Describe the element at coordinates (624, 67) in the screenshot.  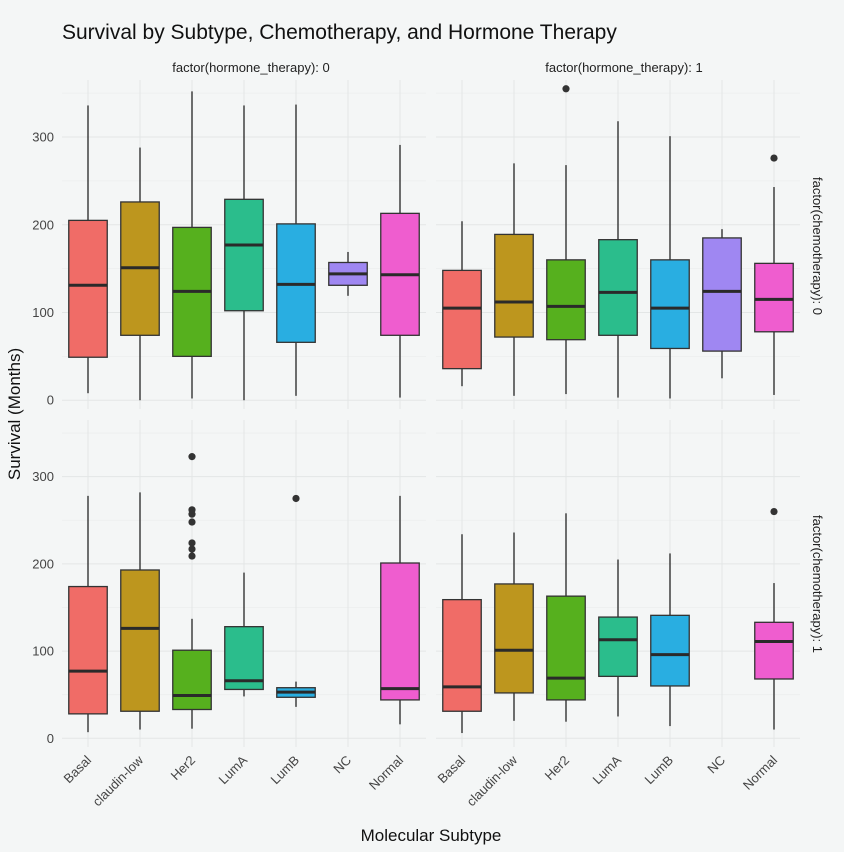
I see `col-strip-hormone-1: factor(hormone_therapy): 1` at that location.